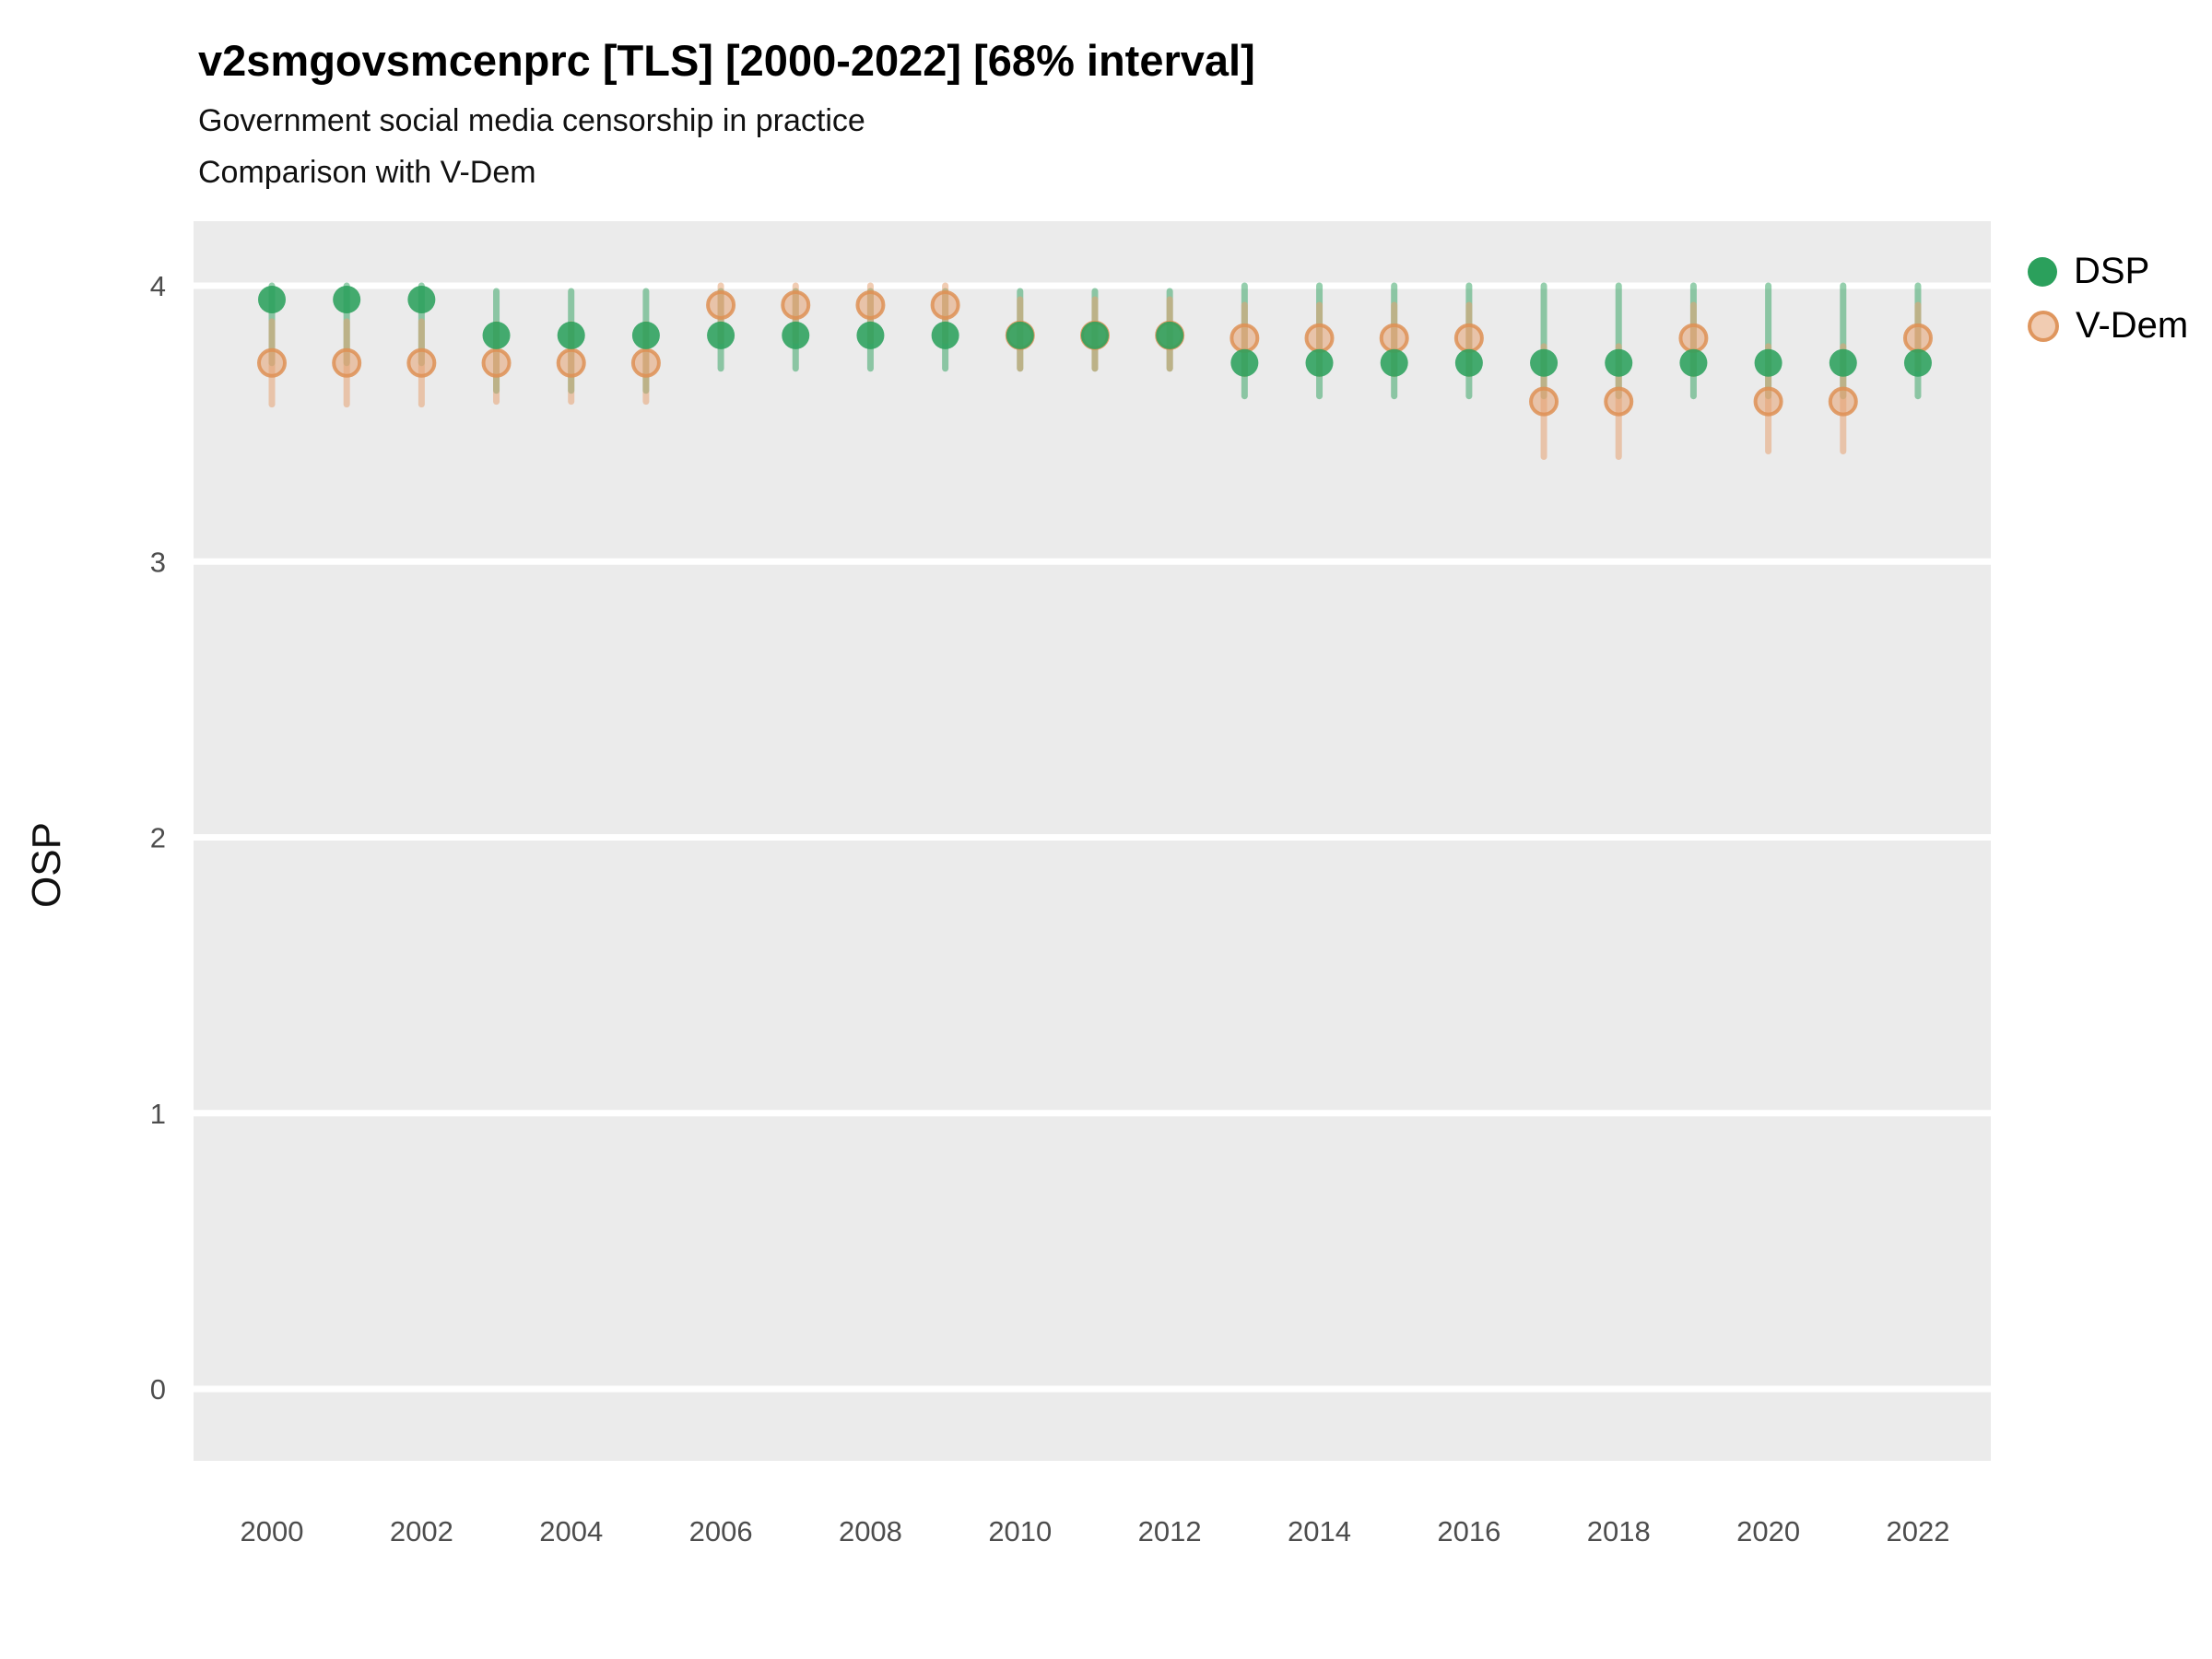  What do you see at coordinates (571, 1531) in the screenshot?
I see `x-tick-label: 2004` at bounding box center [571, 1531].